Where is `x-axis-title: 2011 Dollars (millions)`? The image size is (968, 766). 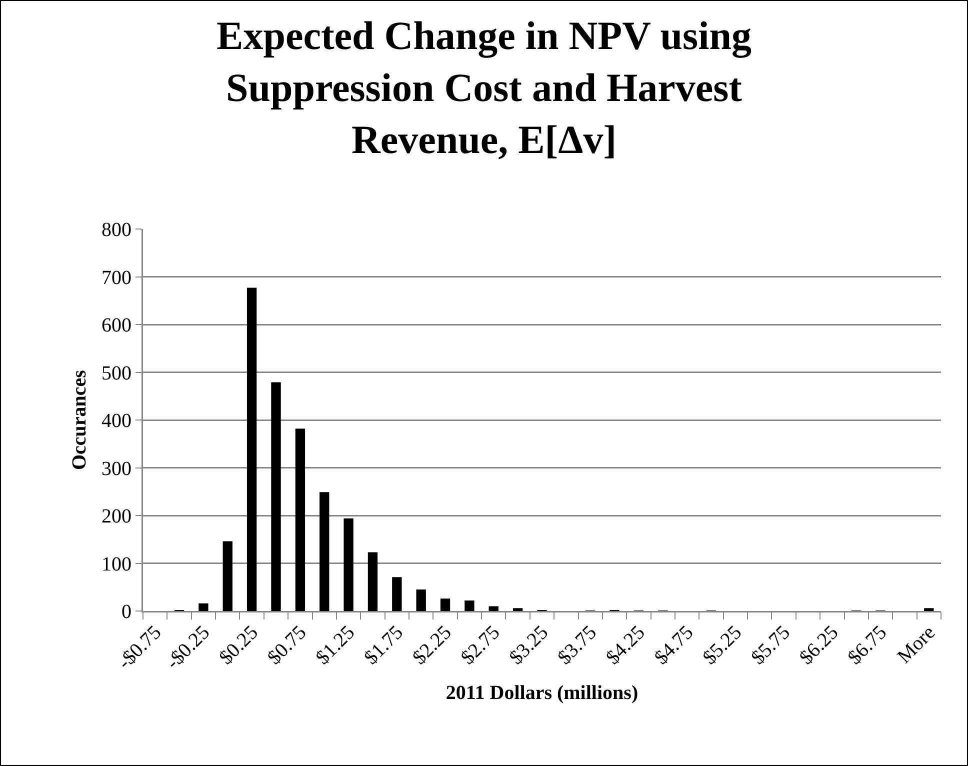
x-axis-title: 2011 Dollars (millions) is located at coordinates (542, 693).